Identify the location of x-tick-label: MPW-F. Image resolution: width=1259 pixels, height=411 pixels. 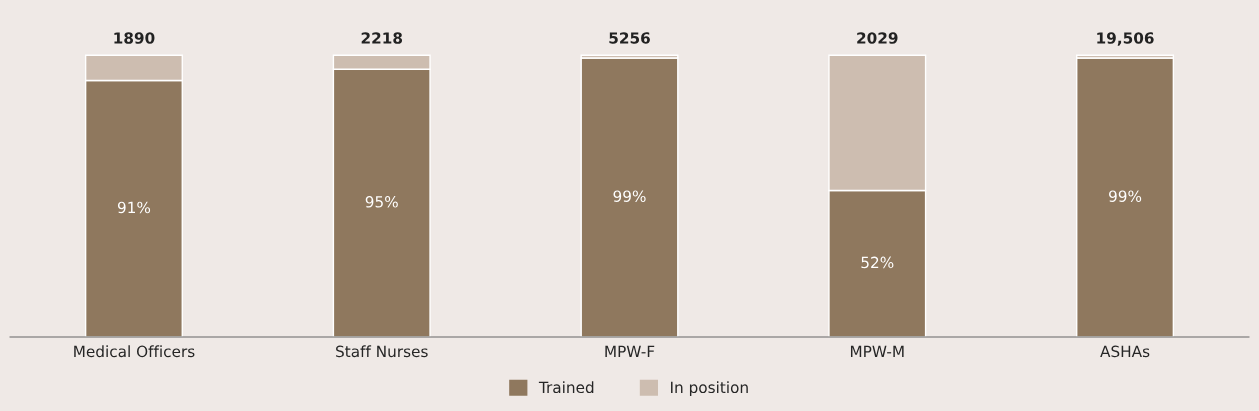
(630, 351).